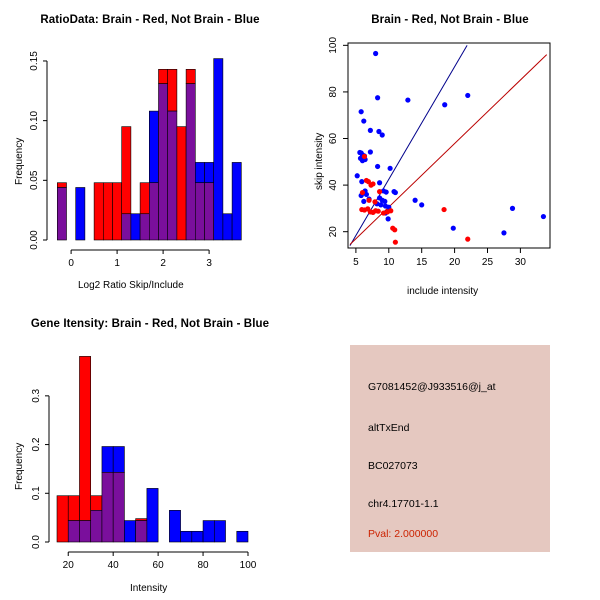 Image resolution: width=600 pixels, height=600 pixels. Describe the element at coordinates (333, 92) in the screenshot. I see `y-tick-label: 80` at that location.